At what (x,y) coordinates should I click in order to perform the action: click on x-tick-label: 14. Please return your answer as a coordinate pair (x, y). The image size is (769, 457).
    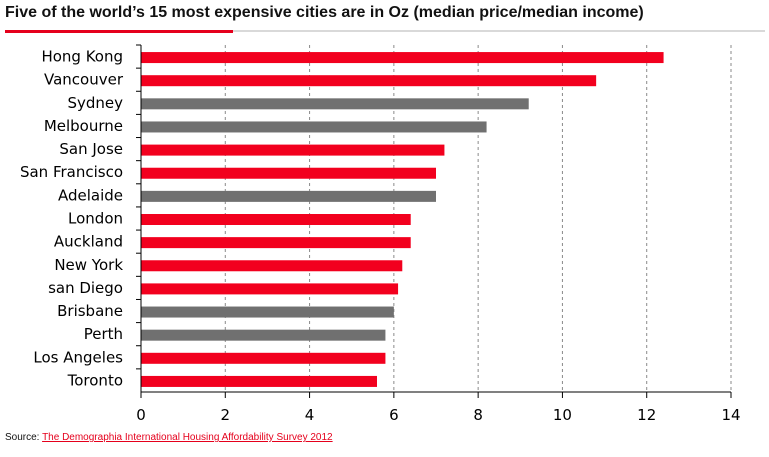
    Looking at the image, I should click on (730, 415).